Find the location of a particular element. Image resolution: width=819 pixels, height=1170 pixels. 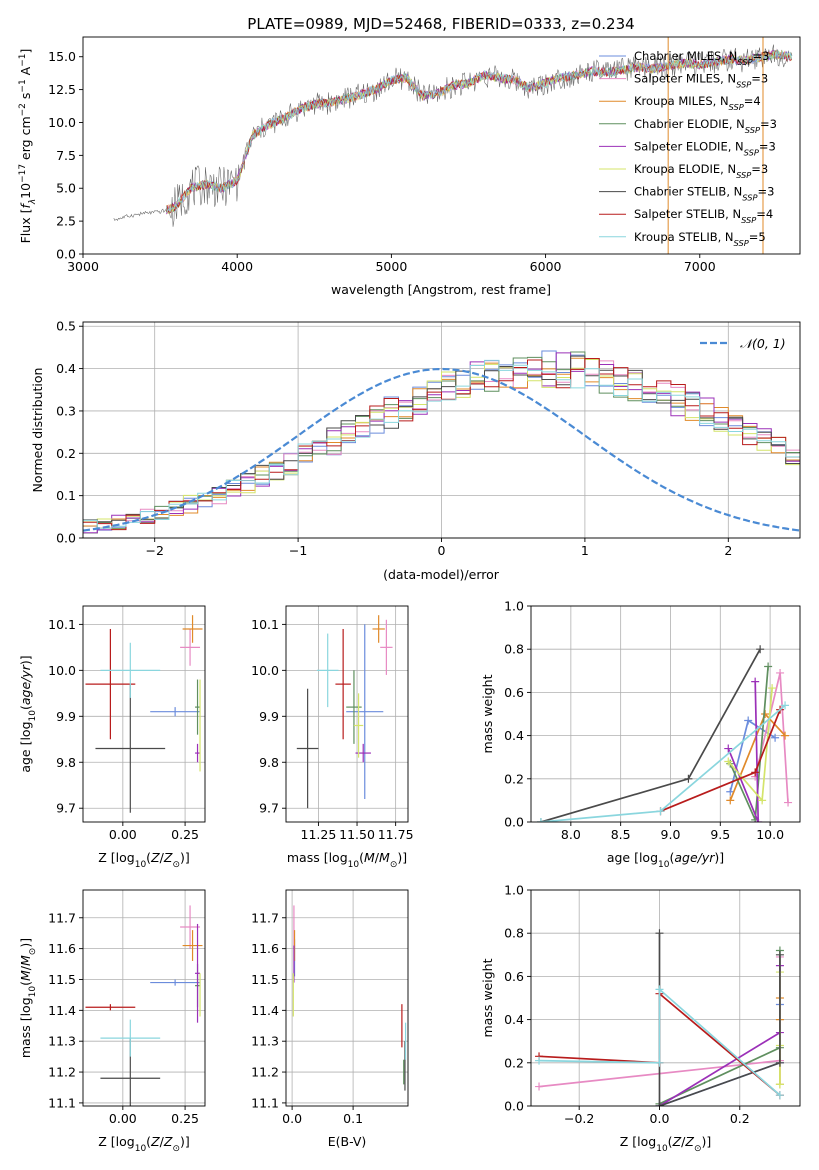

x-axis-label: E(B-V) is located at coordinates (347, 1141).